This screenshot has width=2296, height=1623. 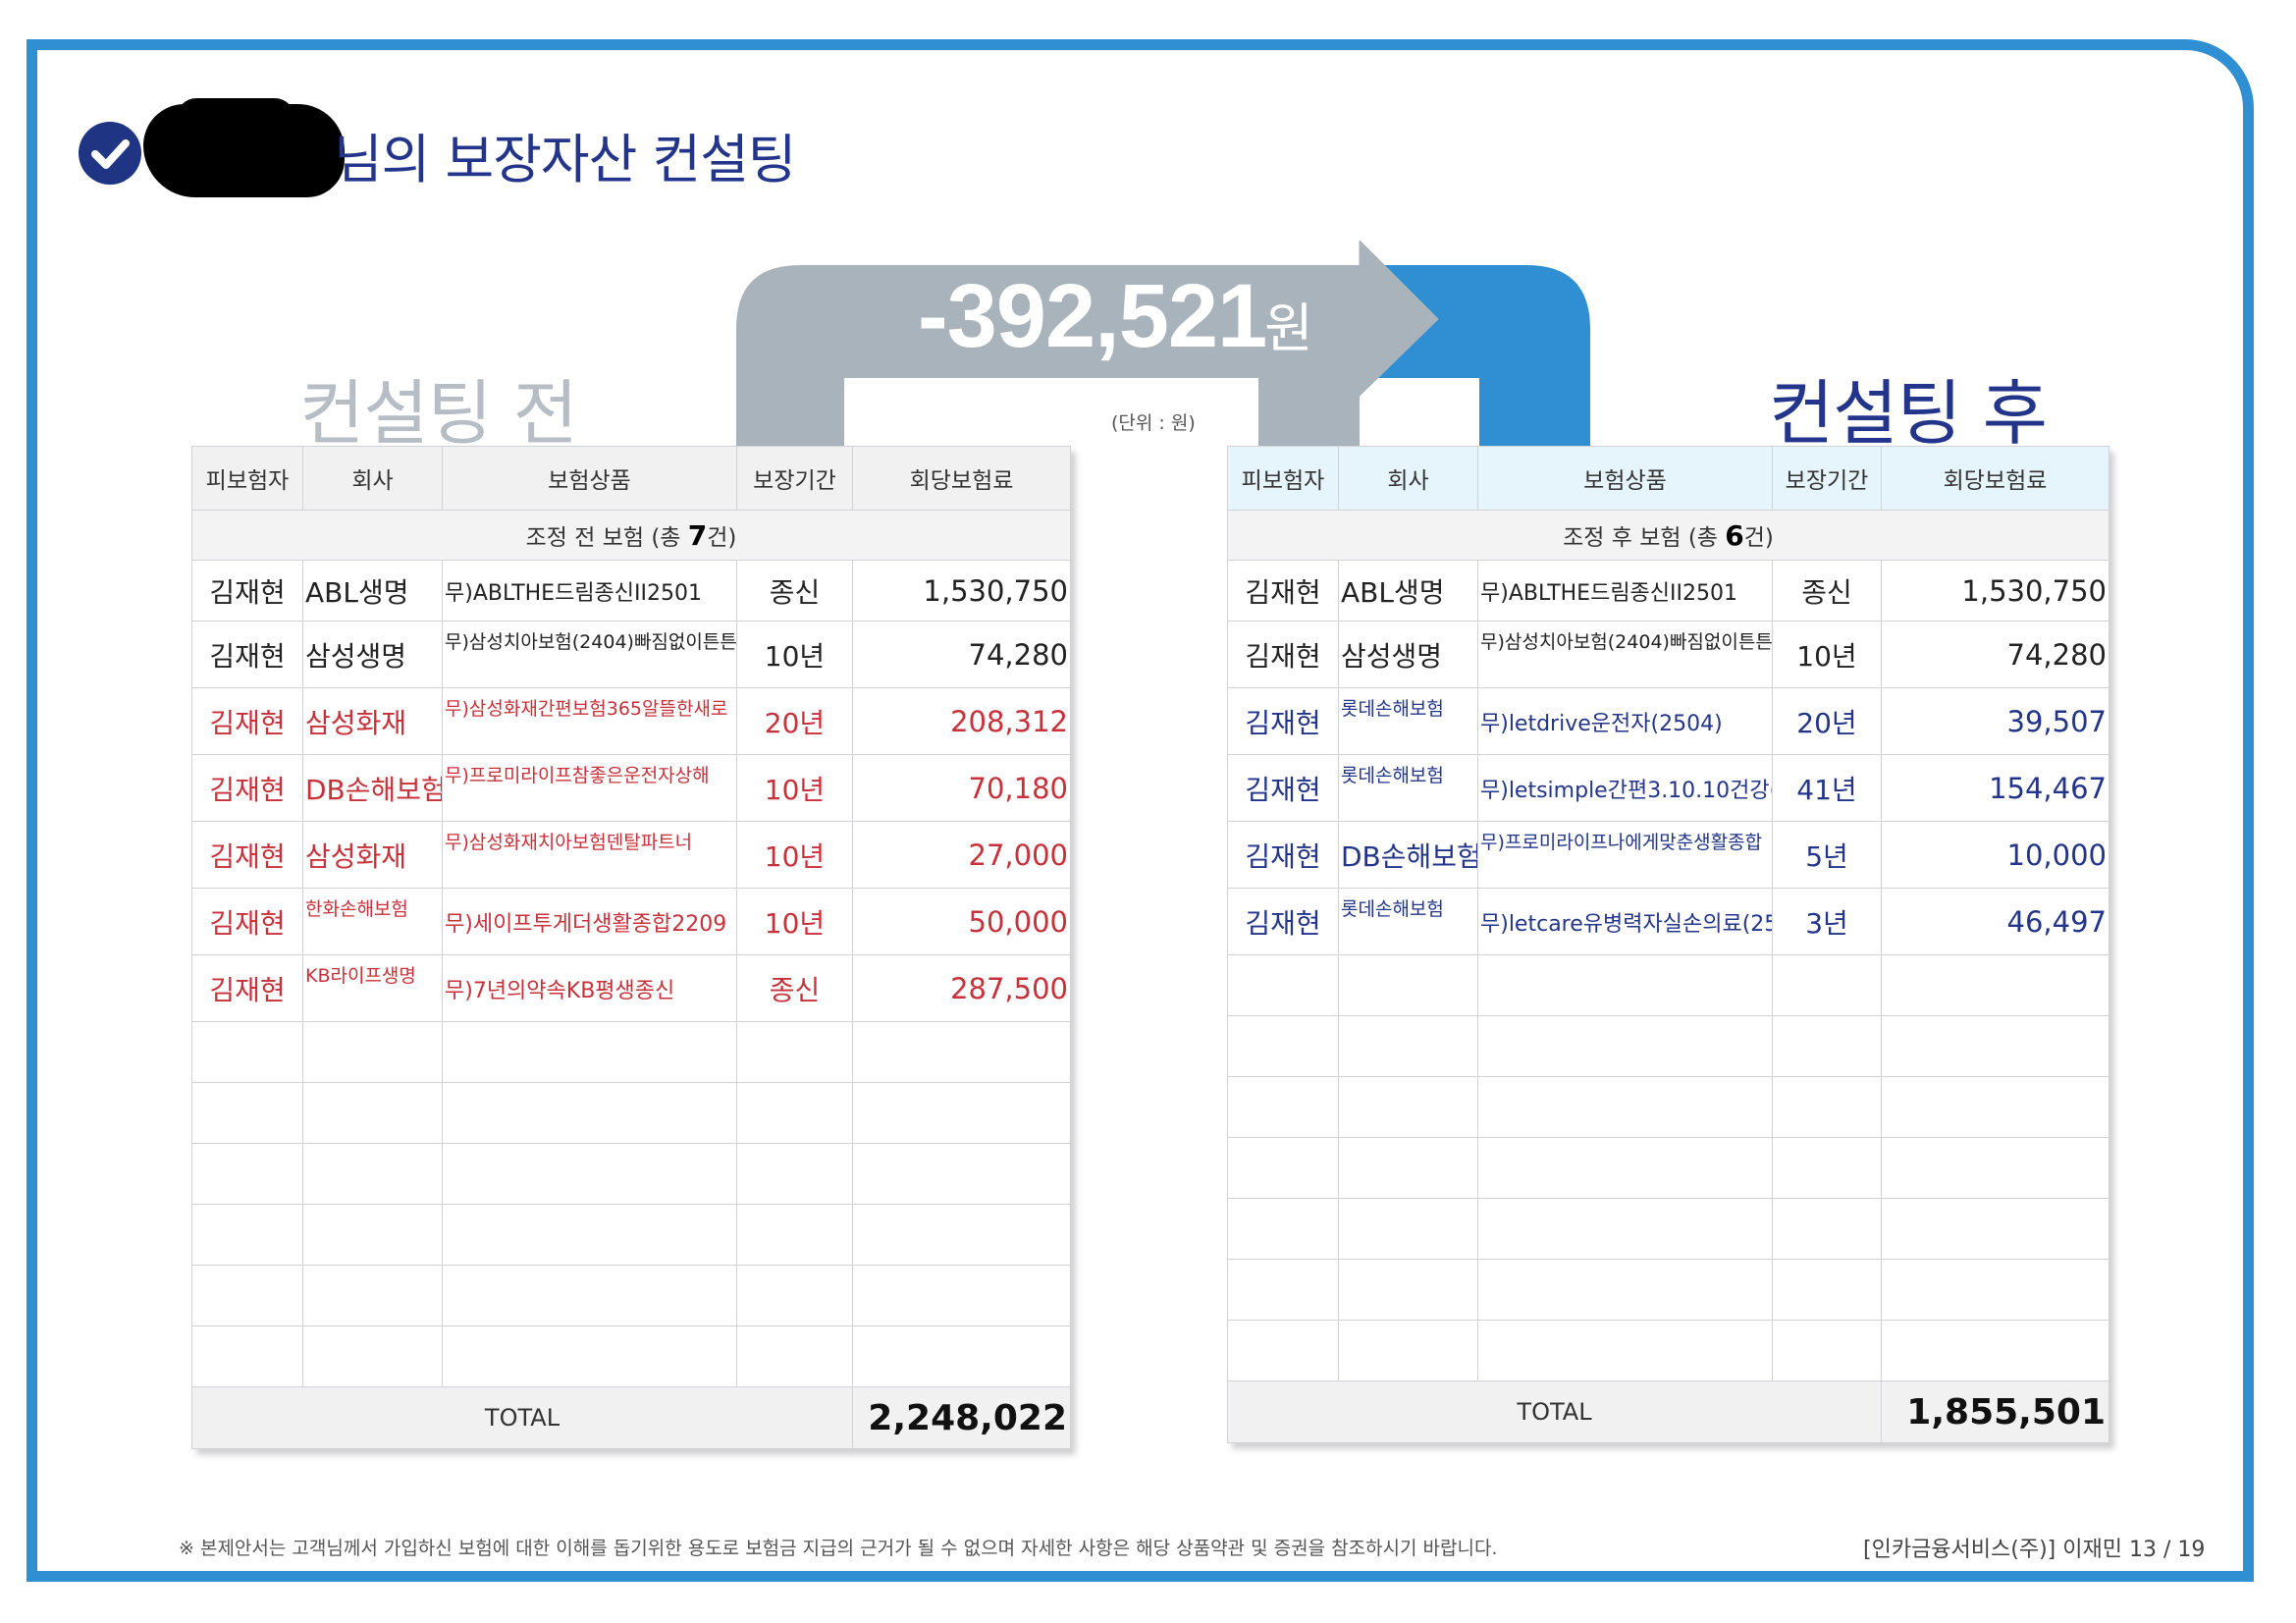 What do you see at coordinates (1992, 1550) in the screenshot?
I see `agency-name: [인카금융서비스(주)] 이재민` at bounding box center [1992, 1550].